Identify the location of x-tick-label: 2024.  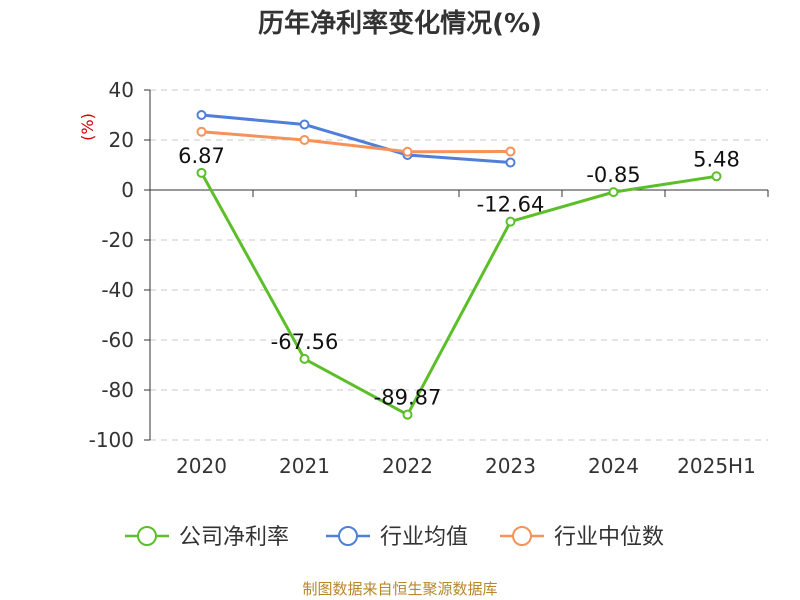
(613, 466).